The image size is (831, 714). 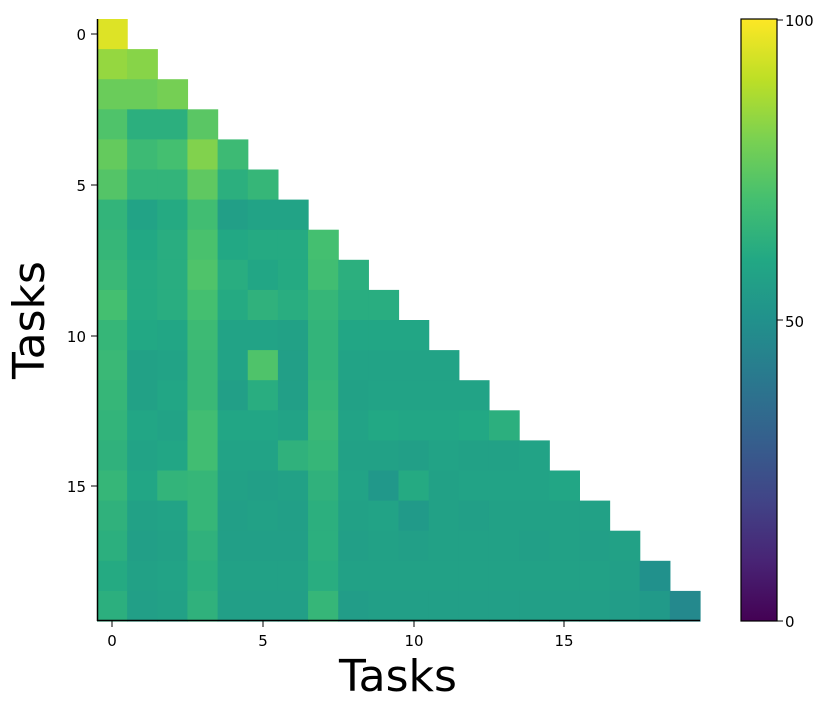 What do you see at coordinates (112, 641) in the screenshot?
I see `x-tick-label-0: 0` at bounding box center [112, 641].